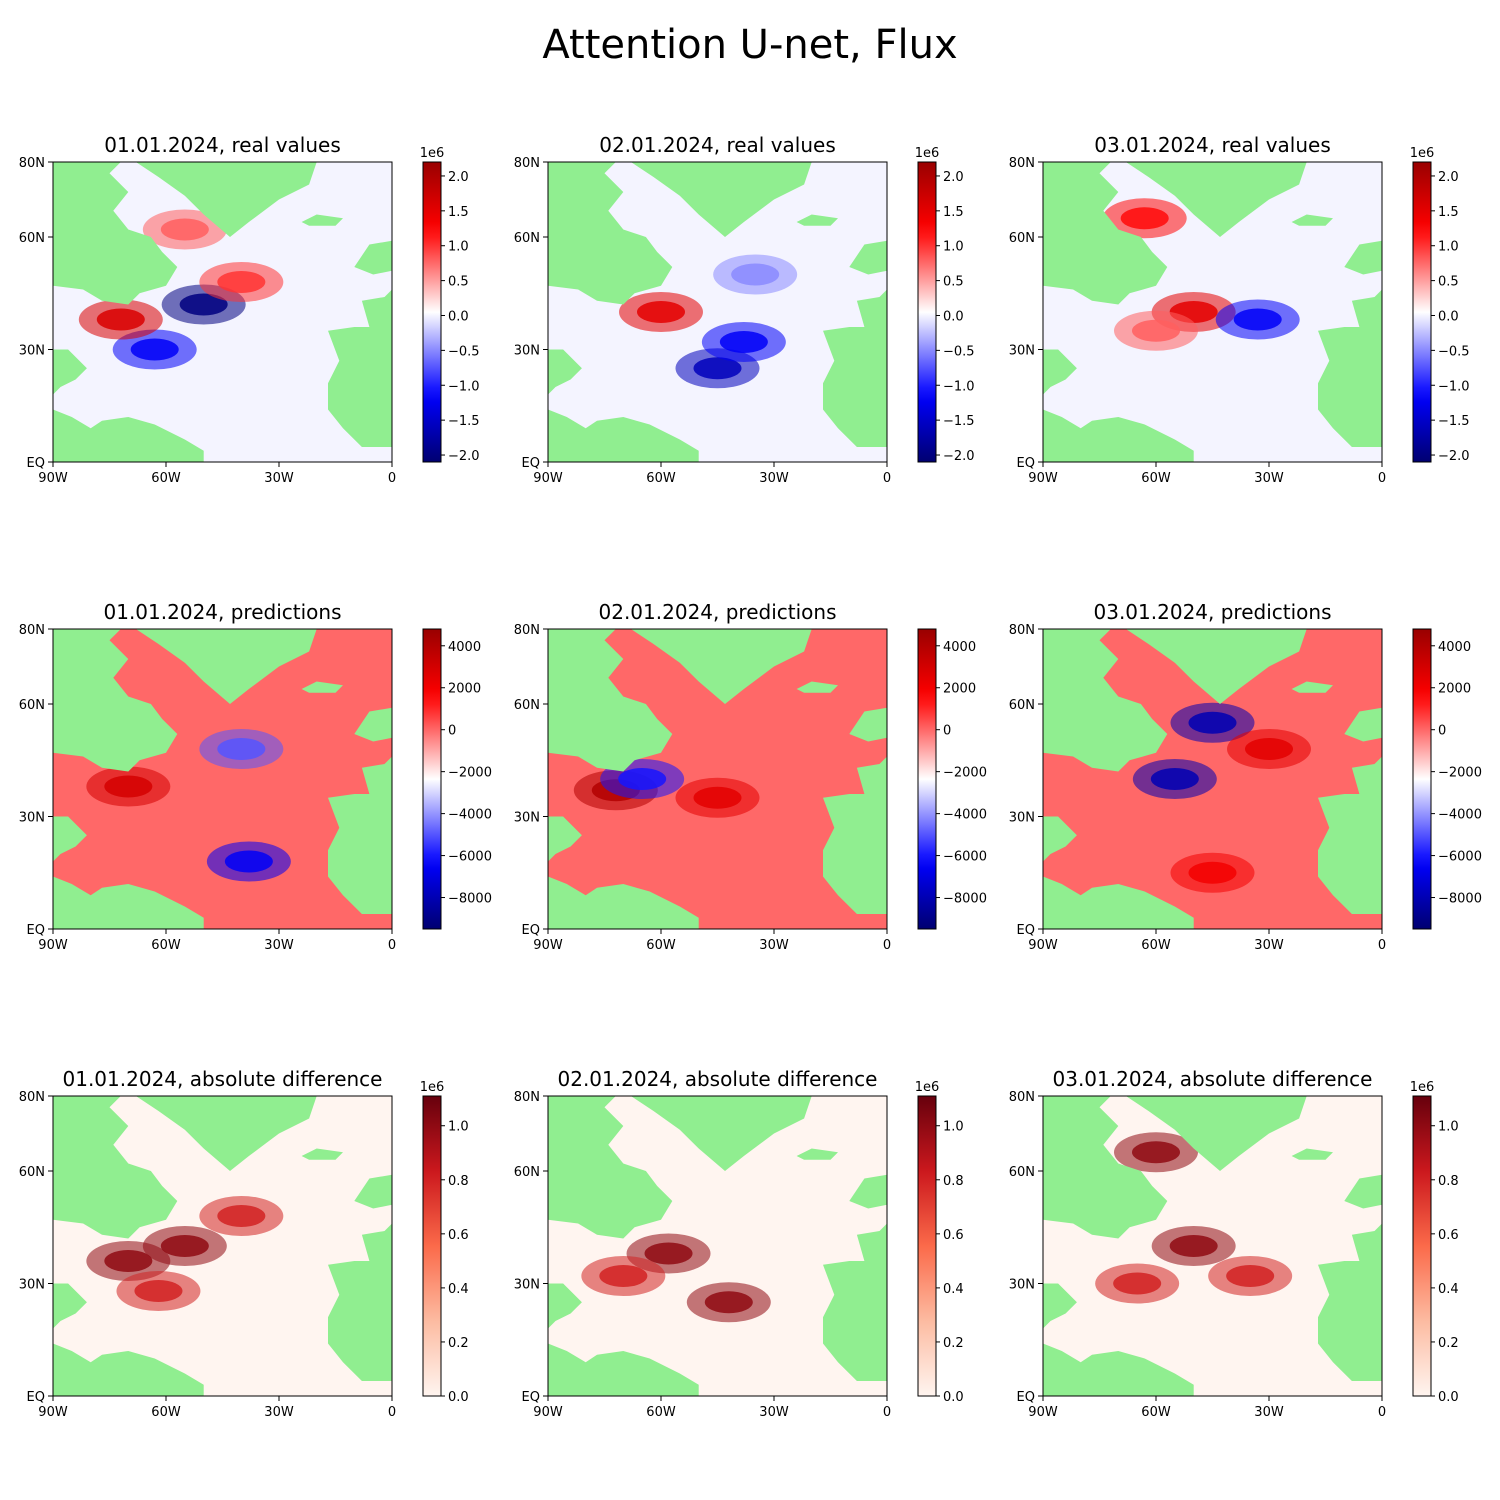 The height and width of the screenshot is (1500, 1500). What do you see at coordinates (1213, 612) in the screenshot?
I see `panel-title: 03.01.2024, predictions` at bounding box center [1213, 612].